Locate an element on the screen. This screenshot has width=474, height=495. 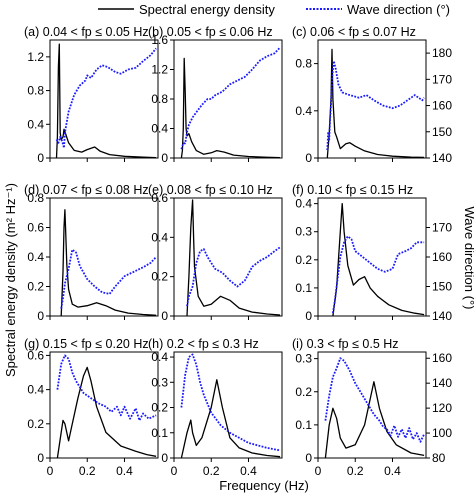
panel-title: (g) 0.15 < fp ≤ 0.20 Hz is located at coordinates (86, 344).